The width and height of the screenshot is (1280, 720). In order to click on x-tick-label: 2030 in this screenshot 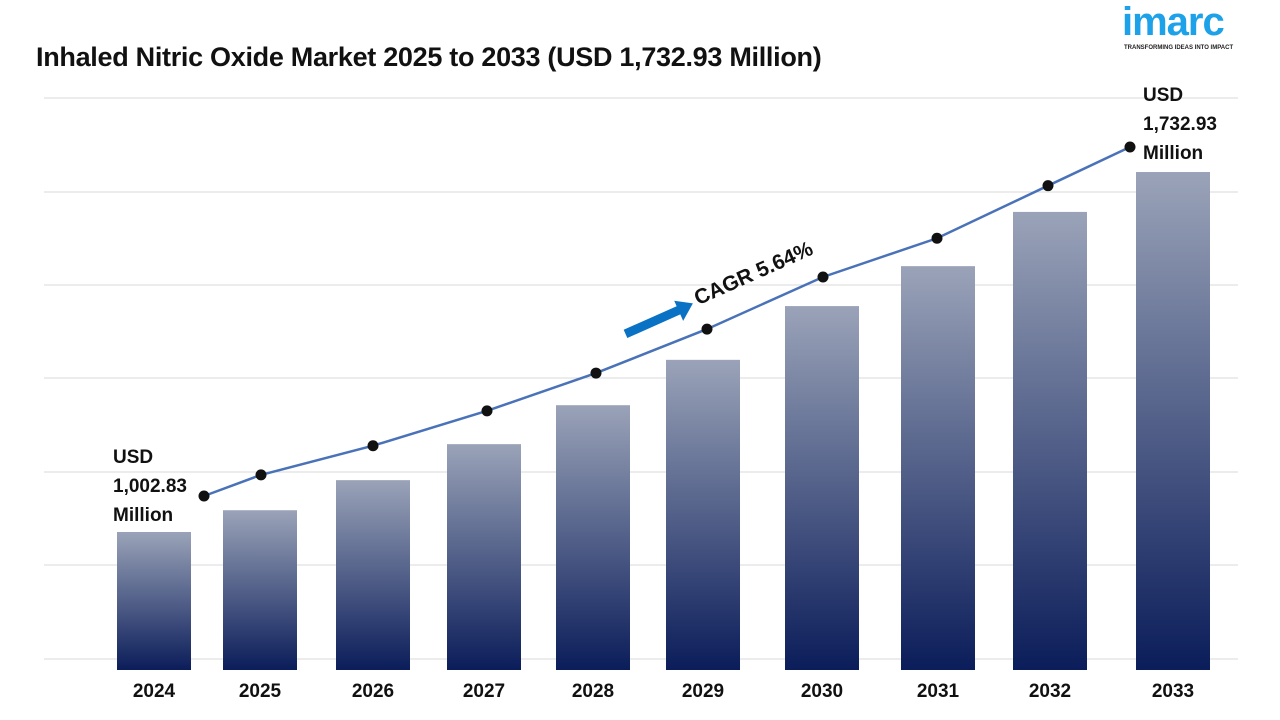, I will do `click(822, 691)`.